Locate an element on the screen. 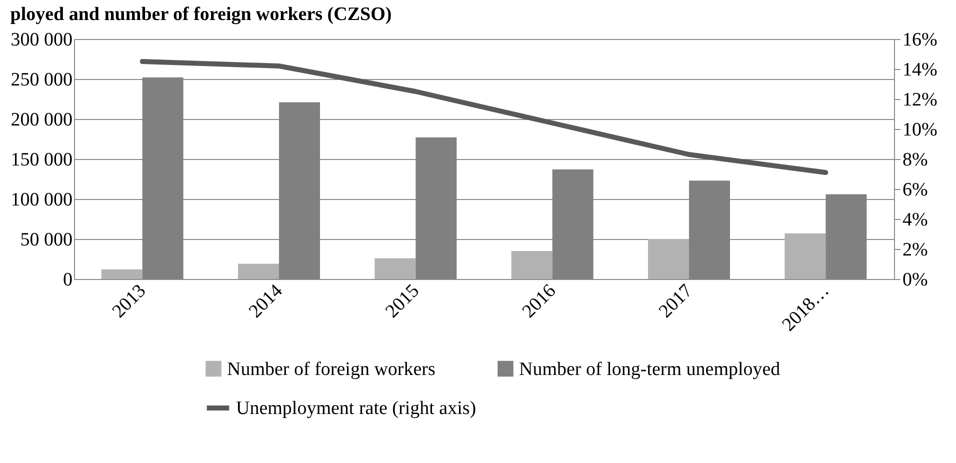  y2-tick-label: 6% is located at coordinates (915, 190).